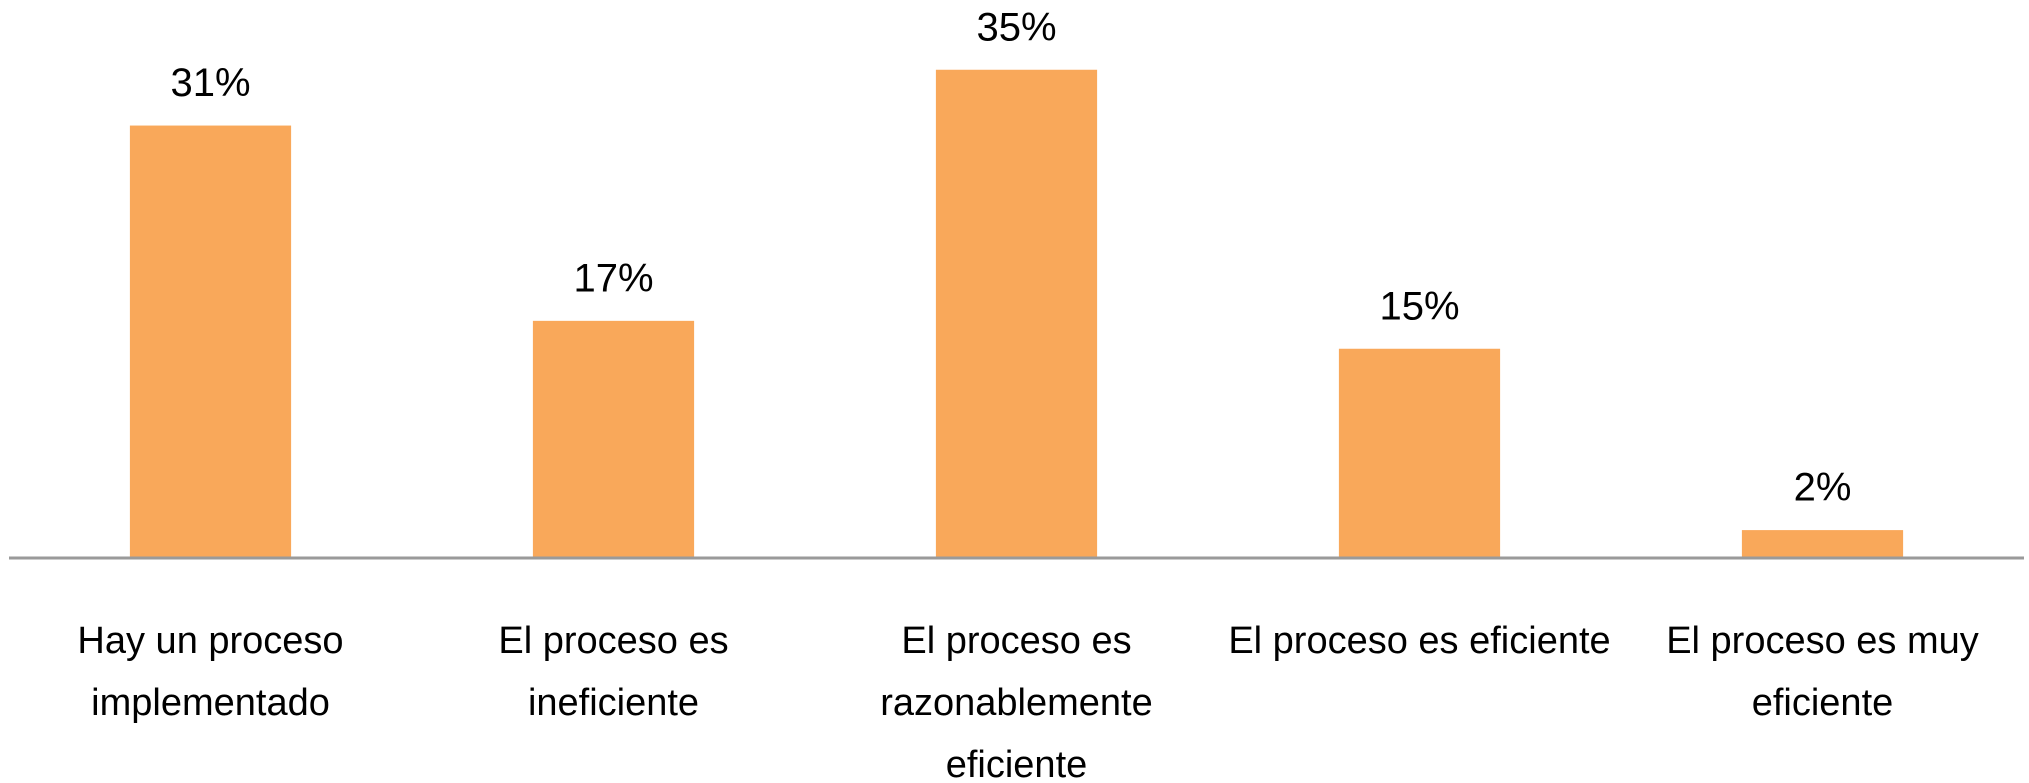  Describe the element at coordinates (1822, 672) in the screenshot. I see `x-tick-label: El proceso es muy eficiente` at that location.